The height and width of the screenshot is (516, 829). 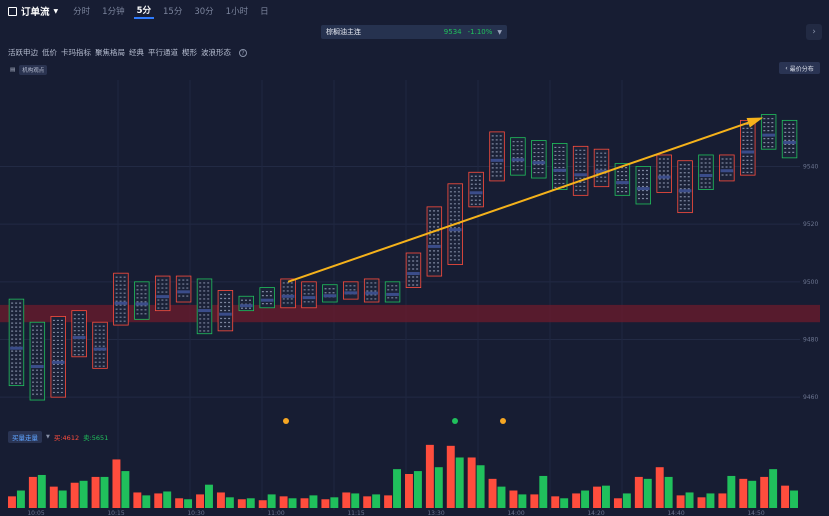 What do you see at coordinates (82, 12) in the screenshot?
I see `tab-timeframe-fenshi: 分时` at bounding box center [82, 12].